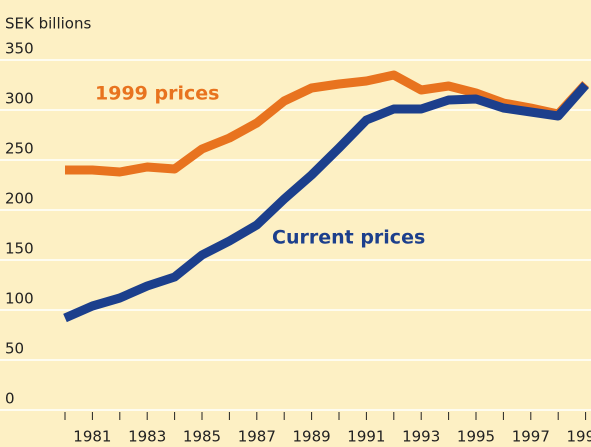  Describe the element at coordinates (147, 437) in the screenshot. I see `x-tick-label: 1983` at that location.